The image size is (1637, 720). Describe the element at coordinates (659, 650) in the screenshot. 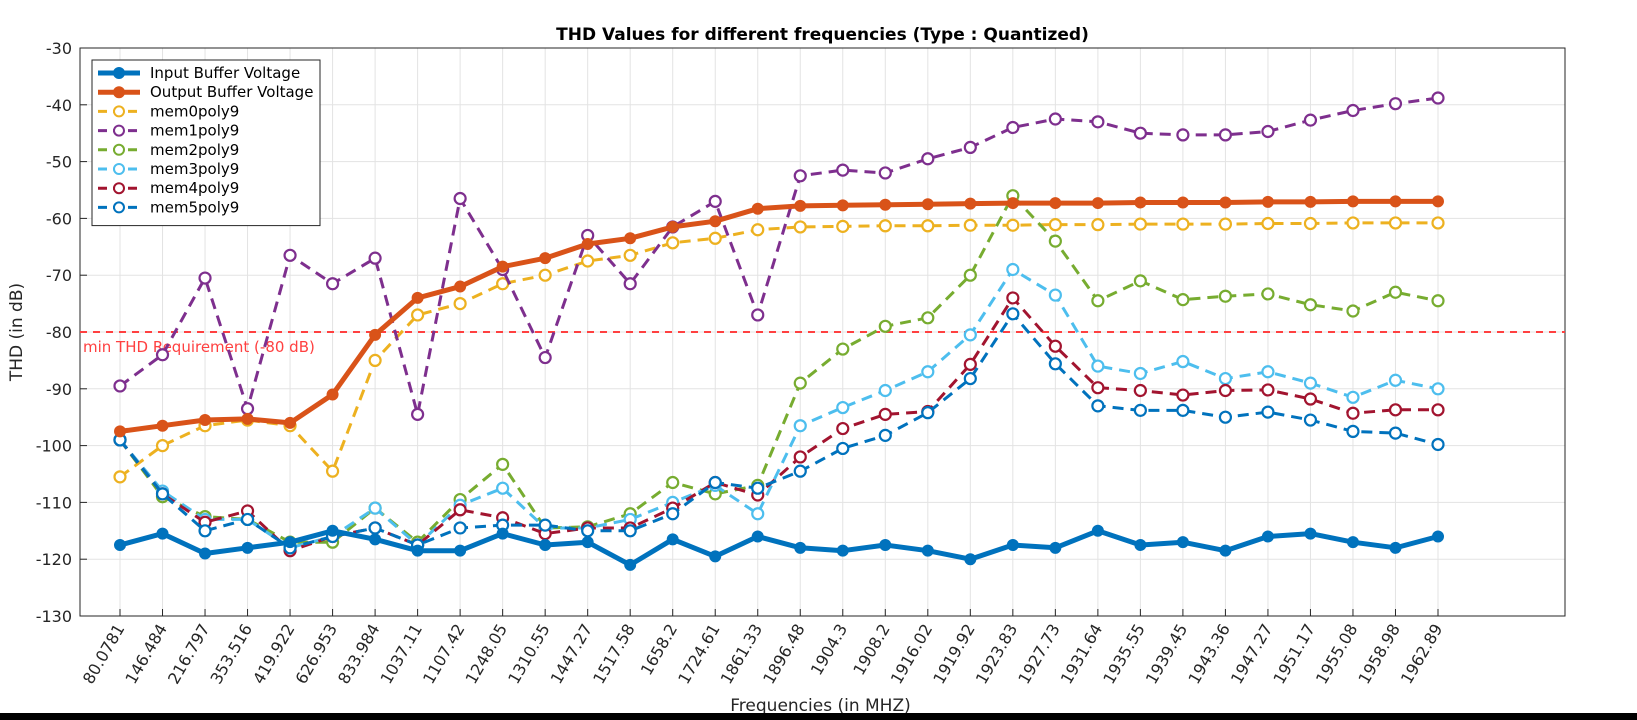

I see `x-tick-label: 1658.2` at that location.